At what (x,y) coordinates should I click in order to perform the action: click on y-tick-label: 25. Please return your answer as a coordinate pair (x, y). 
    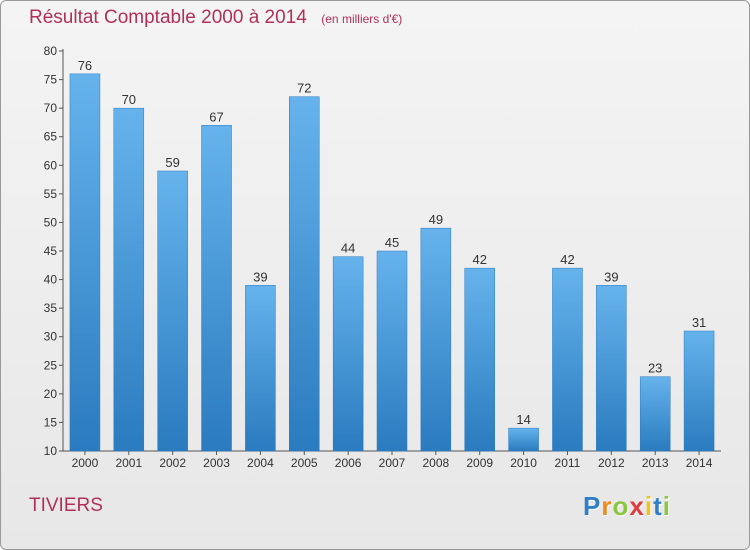
    Looking at the image, I should click on (51, 365).